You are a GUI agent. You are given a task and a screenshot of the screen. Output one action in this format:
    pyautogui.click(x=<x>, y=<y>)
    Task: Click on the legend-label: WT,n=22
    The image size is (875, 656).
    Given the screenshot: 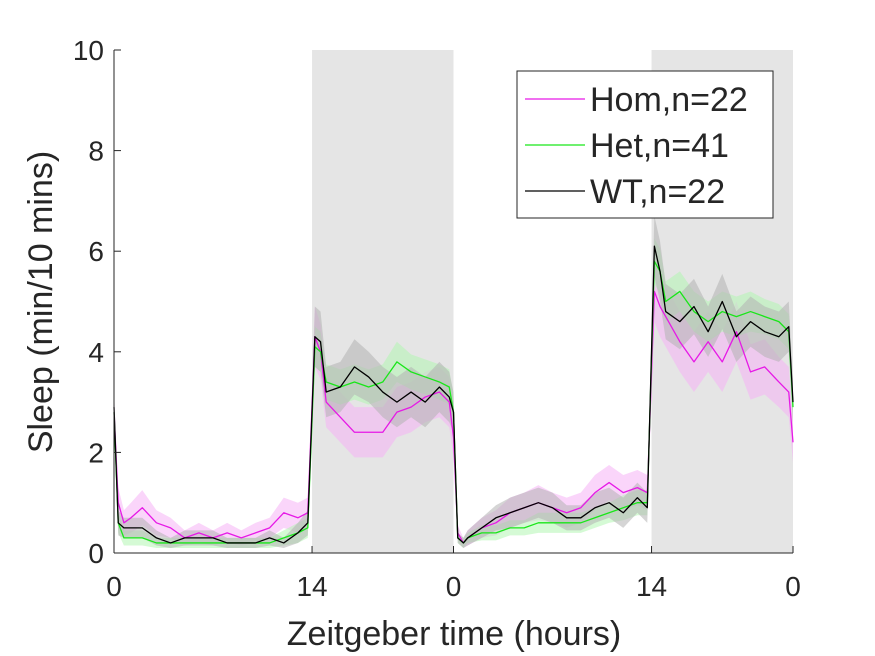 What is the action you would take?
    pyautogui.click(x=657, y=192)
    